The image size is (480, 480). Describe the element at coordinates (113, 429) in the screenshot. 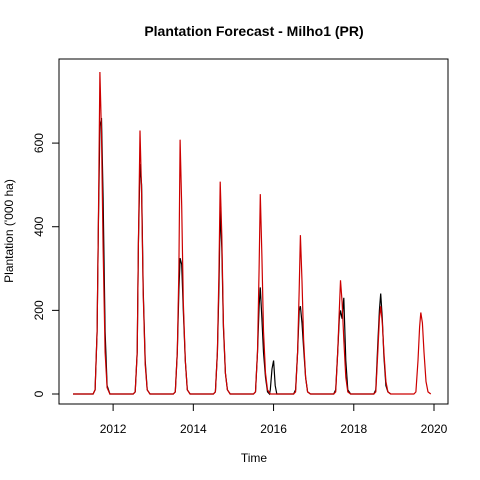

I see `x-tick-label-0: 2012` at that location.